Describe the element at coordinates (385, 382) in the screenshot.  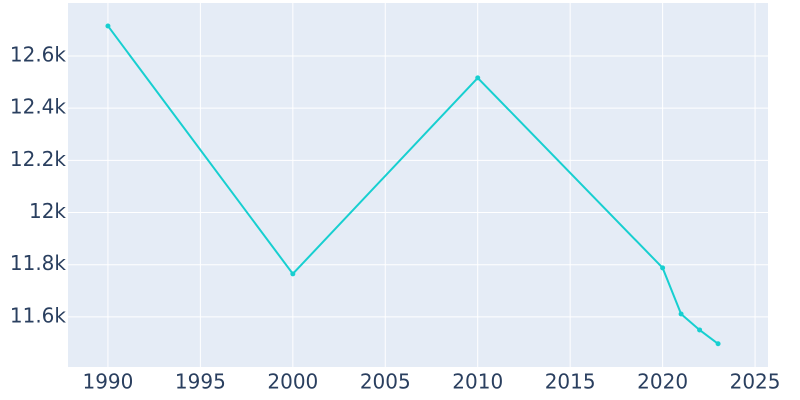
I see `x-tick-label: 2005` at that location.